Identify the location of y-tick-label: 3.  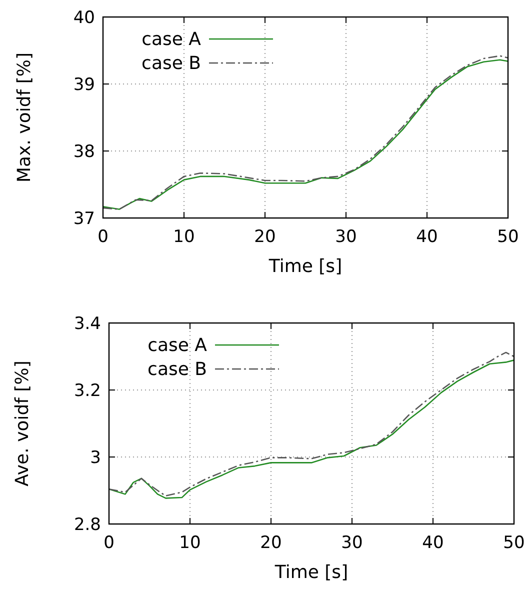
(95, 458).